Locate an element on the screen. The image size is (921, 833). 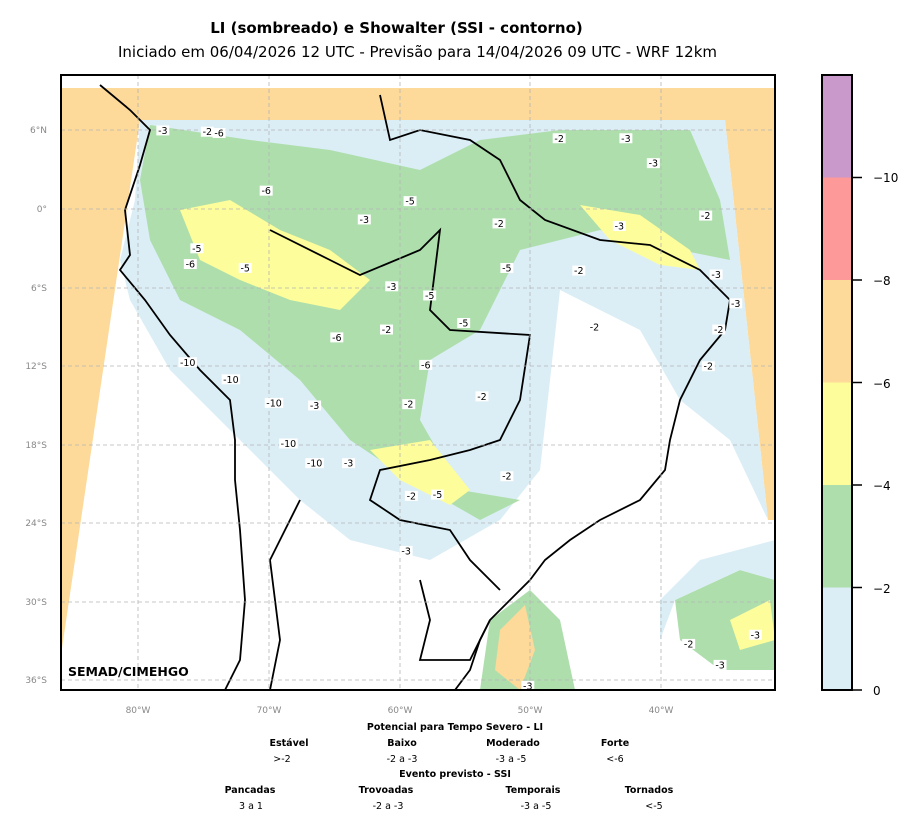
yellow-area-east is located at coordinates (640, 237).